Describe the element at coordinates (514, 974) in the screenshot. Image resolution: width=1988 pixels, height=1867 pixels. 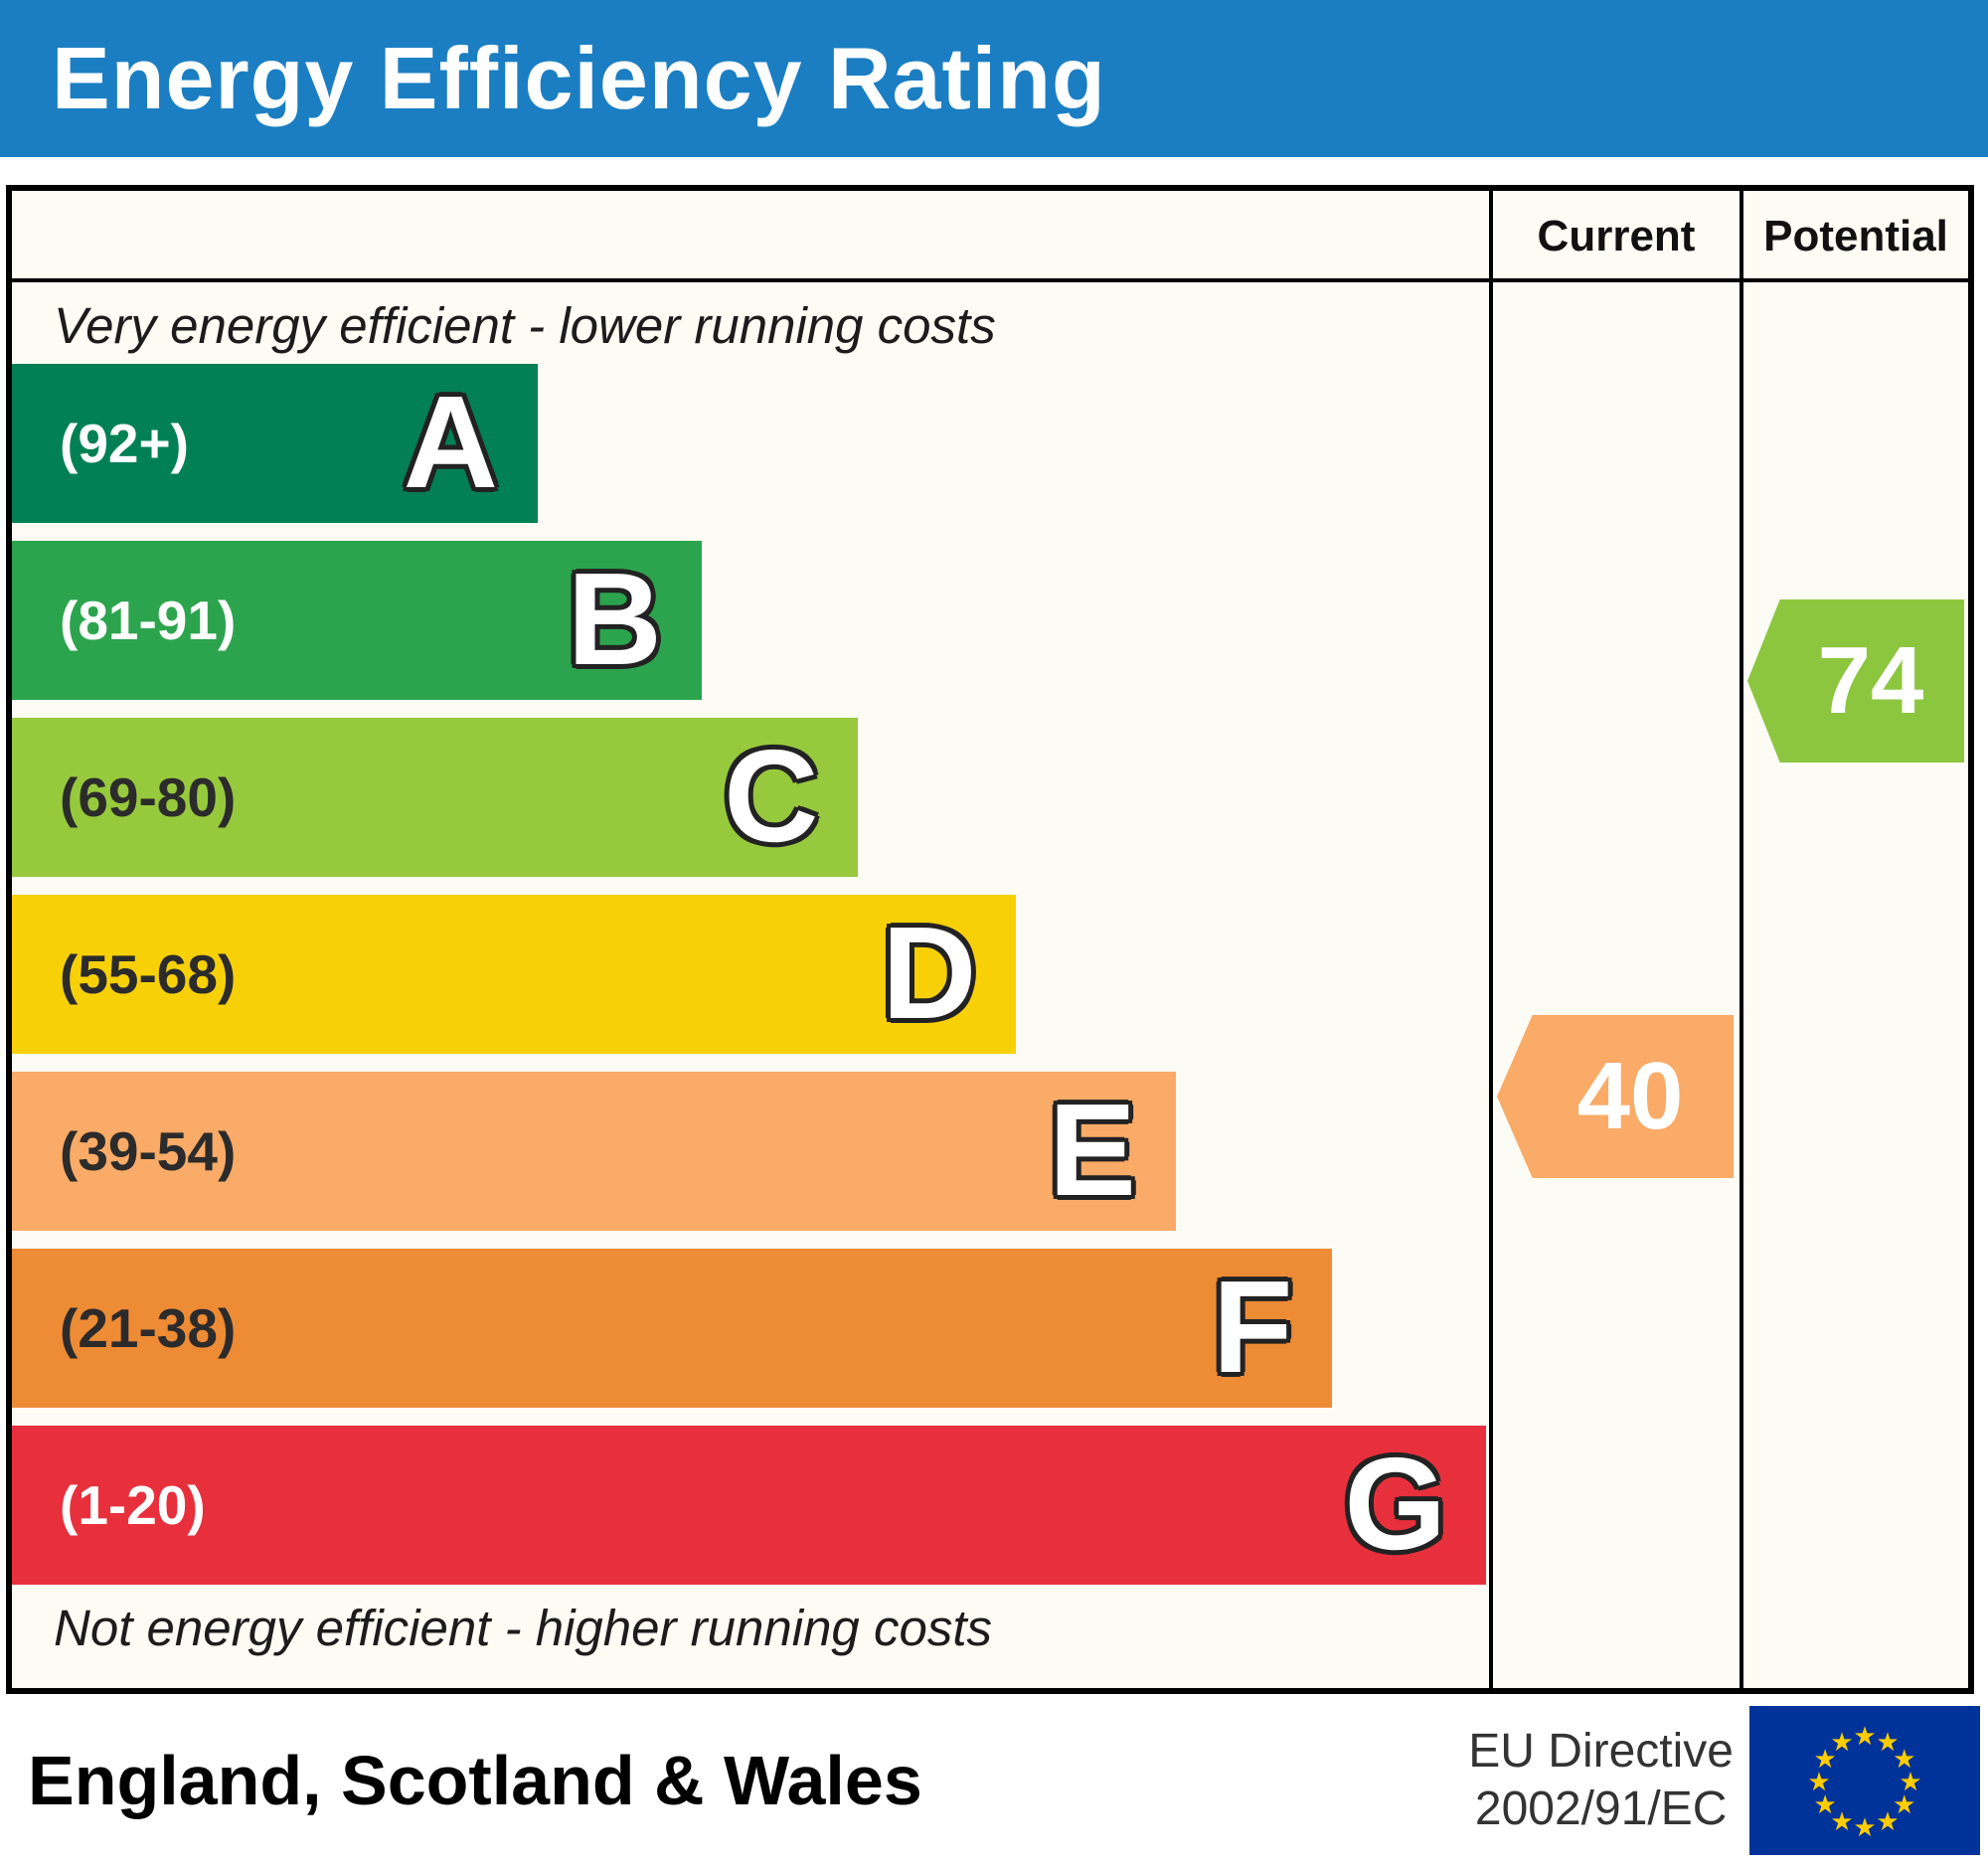
I see `band-bar: (55-68) D` at that location.